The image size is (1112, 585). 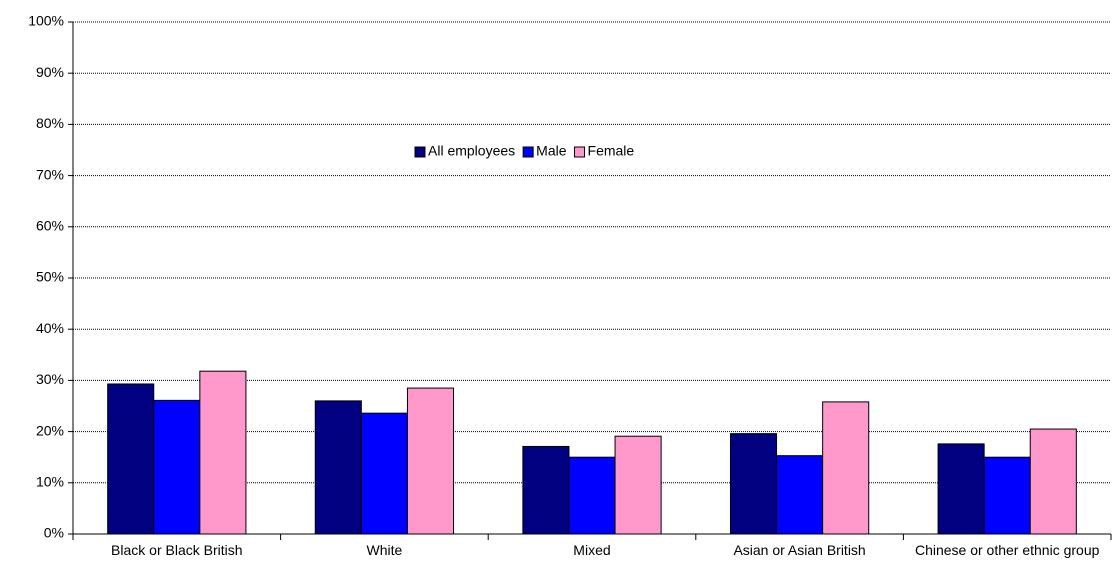 What do you see at coordinates (551, 151) in the screenshot?
I see `legend-label: Male` at bounding box center [551, 151].